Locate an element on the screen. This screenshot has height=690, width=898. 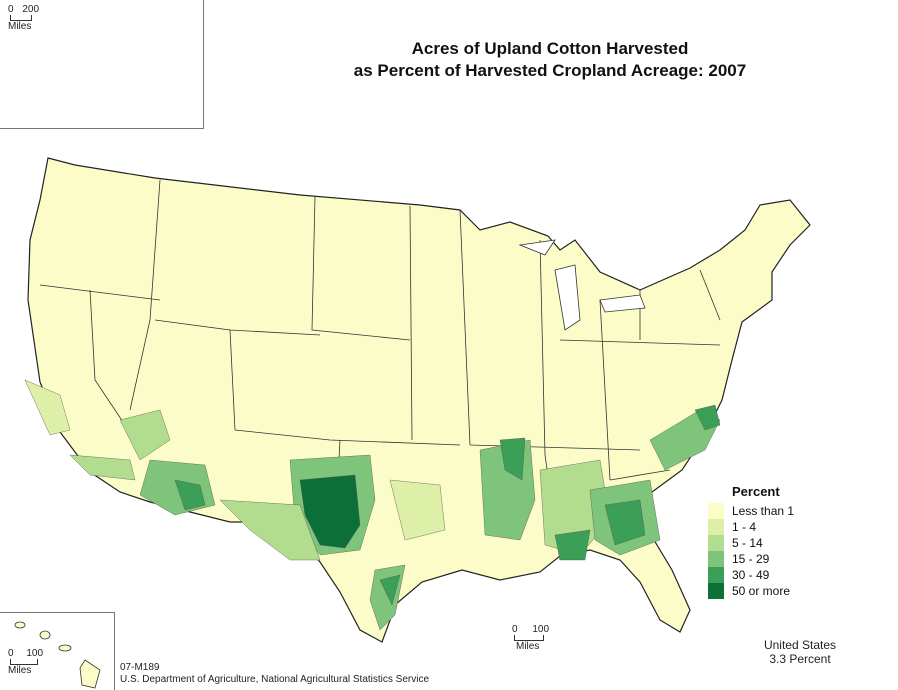
legend-item: 50 or more is located at coordinates (751, 591).